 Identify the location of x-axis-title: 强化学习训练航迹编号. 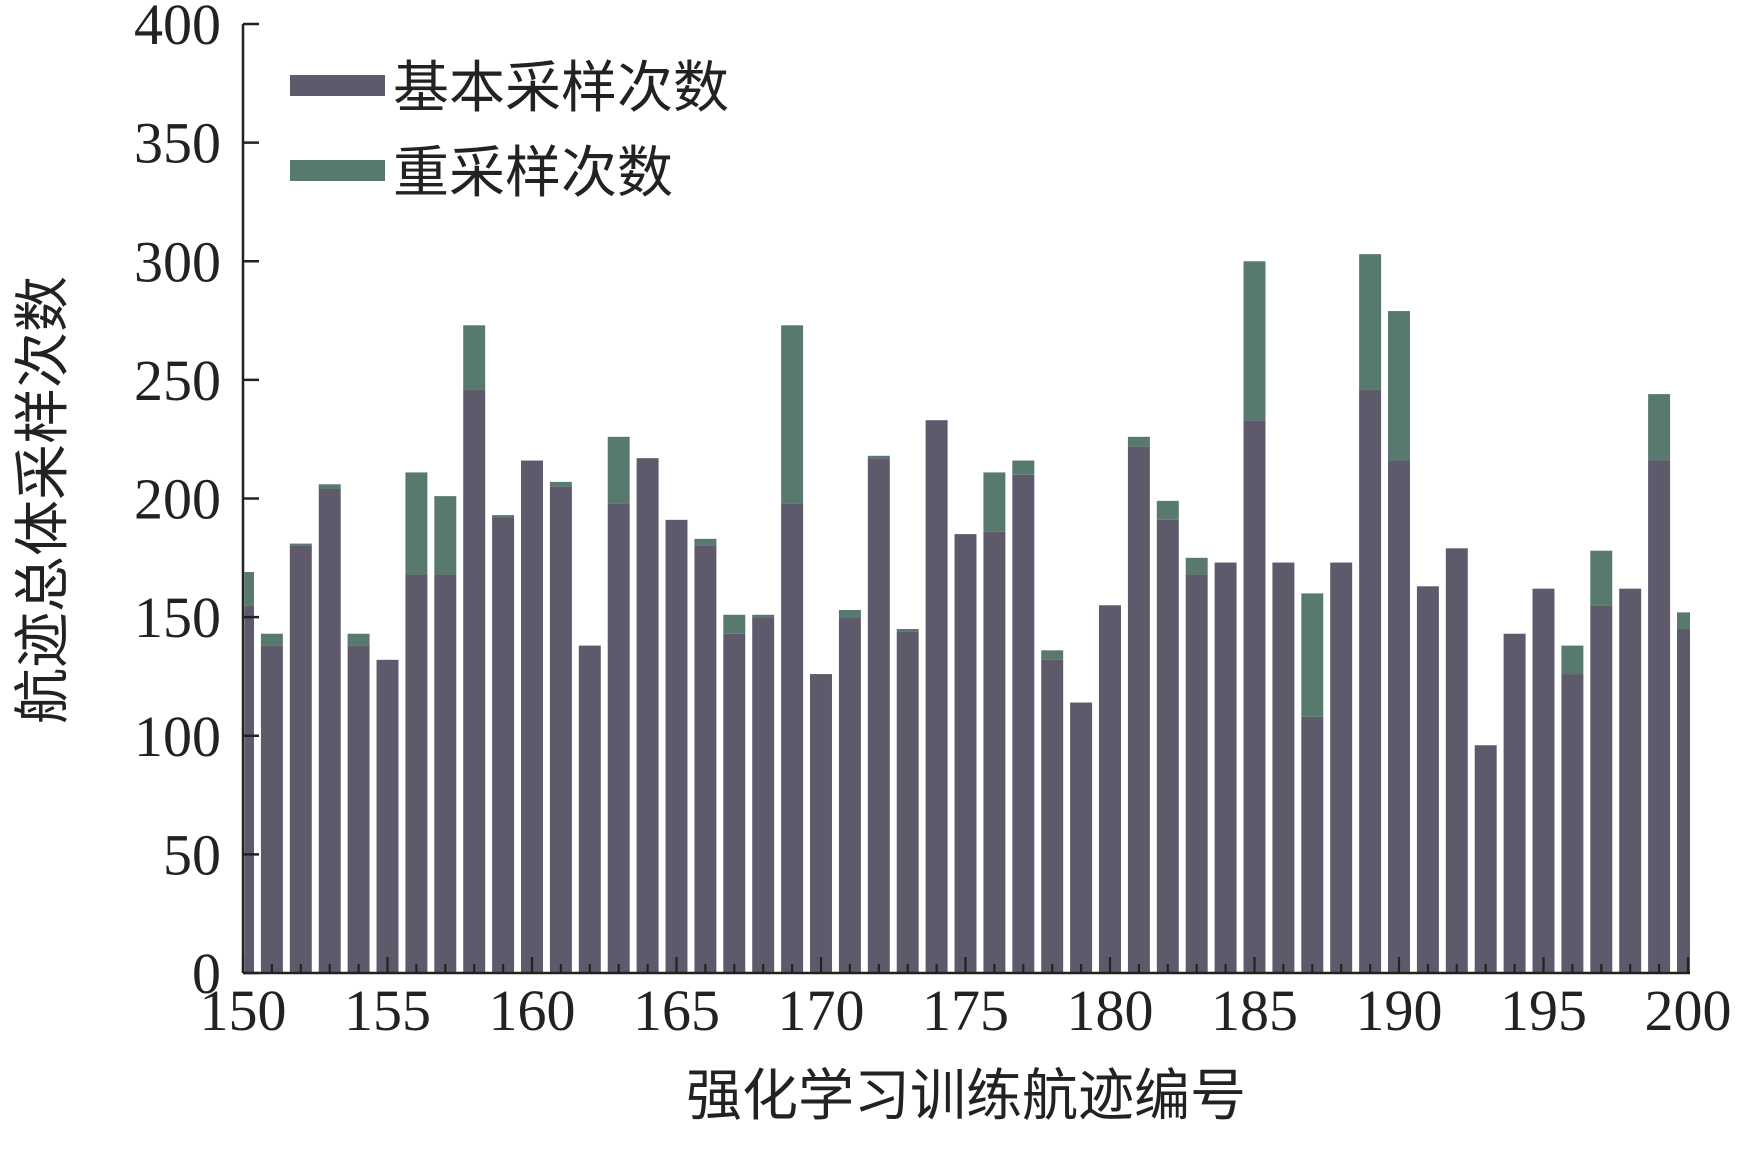
(966, 1096).